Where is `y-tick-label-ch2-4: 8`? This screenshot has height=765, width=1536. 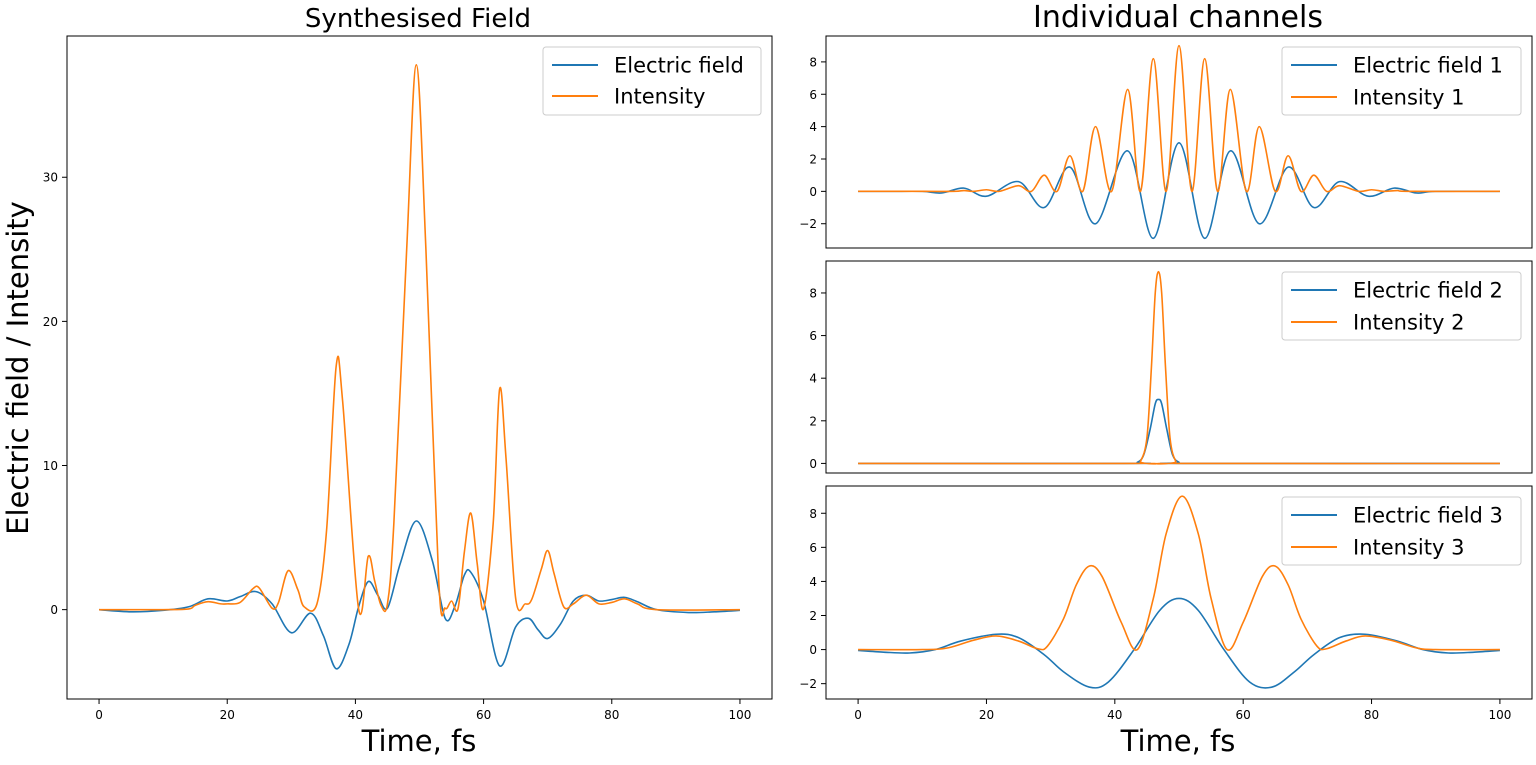
y-tick-label-ch2-4: 8 is located at coordinates (813, 293).